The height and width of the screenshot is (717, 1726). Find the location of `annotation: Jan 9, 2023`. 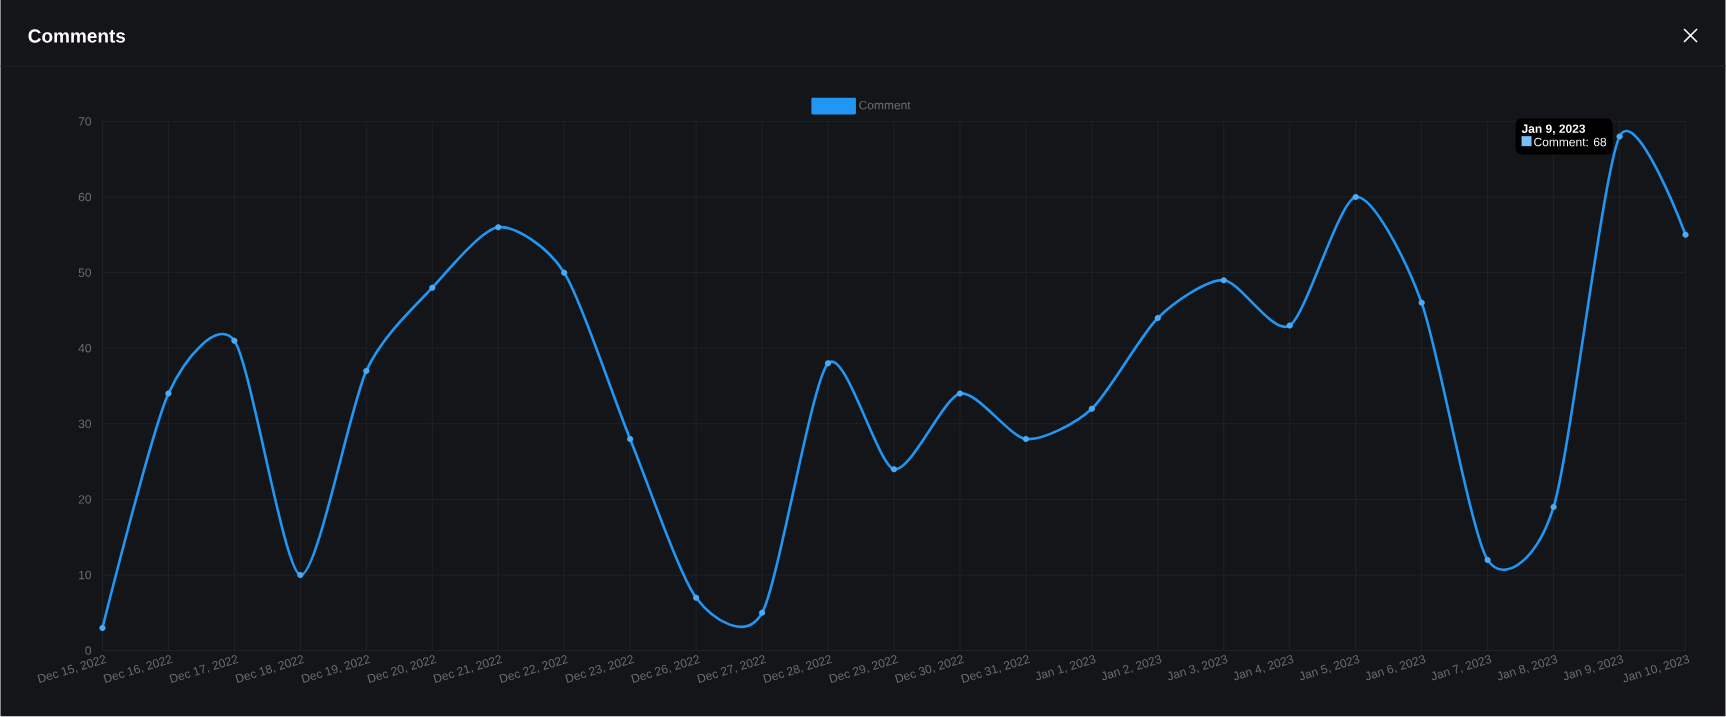

annotation: Jan 9, 2023 is located at coordinates (1553, 129).